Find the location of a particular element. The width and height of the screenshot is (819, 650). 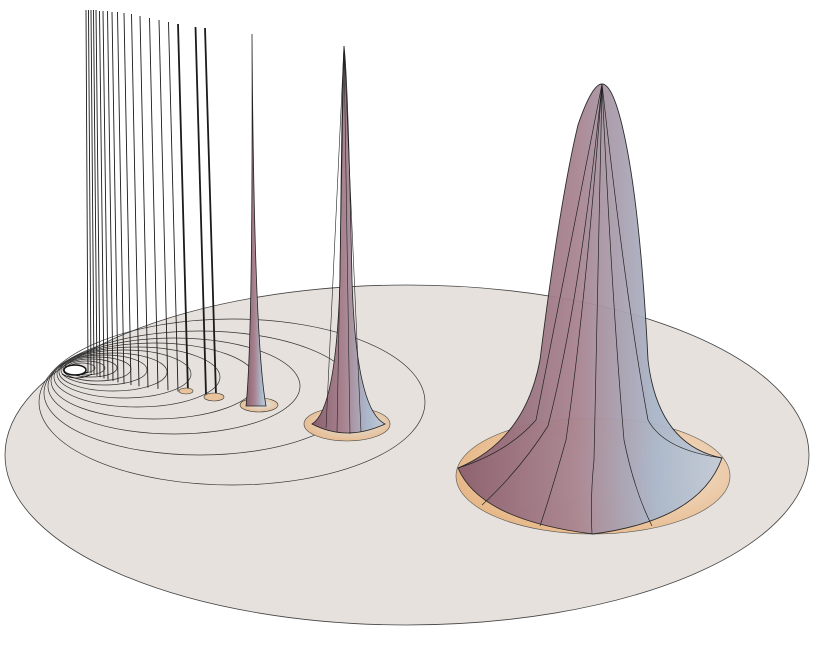

medium-peak is located at coordinates (347, 243).